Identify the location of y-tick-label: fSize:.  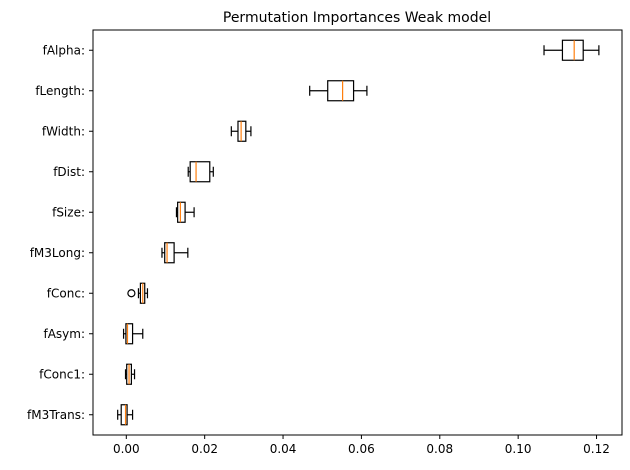
(68, 212).